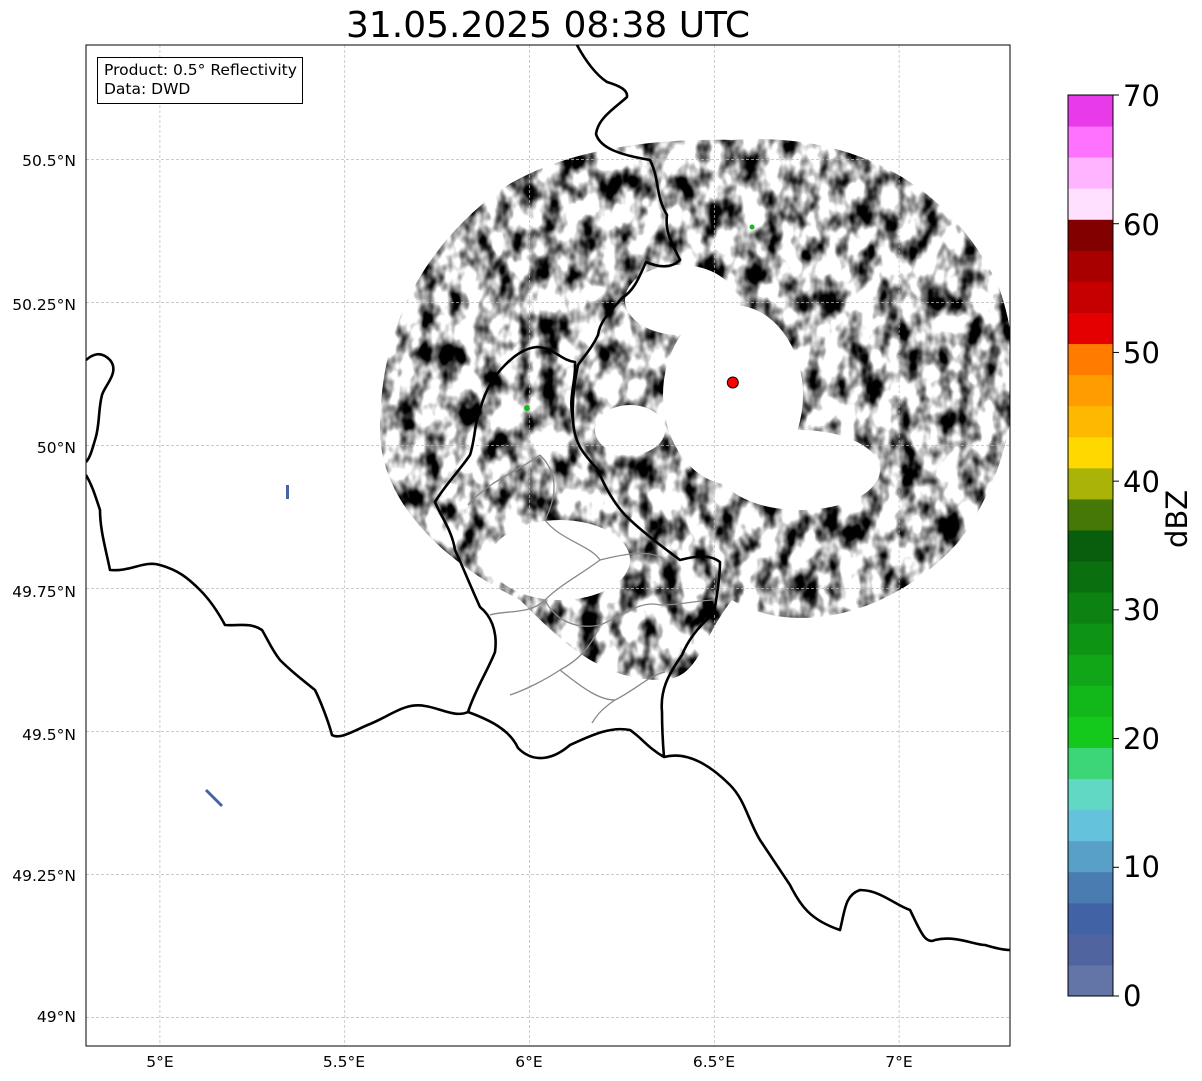  I want to click on lat-tick-label: 49.5°N, so click(49, 735).